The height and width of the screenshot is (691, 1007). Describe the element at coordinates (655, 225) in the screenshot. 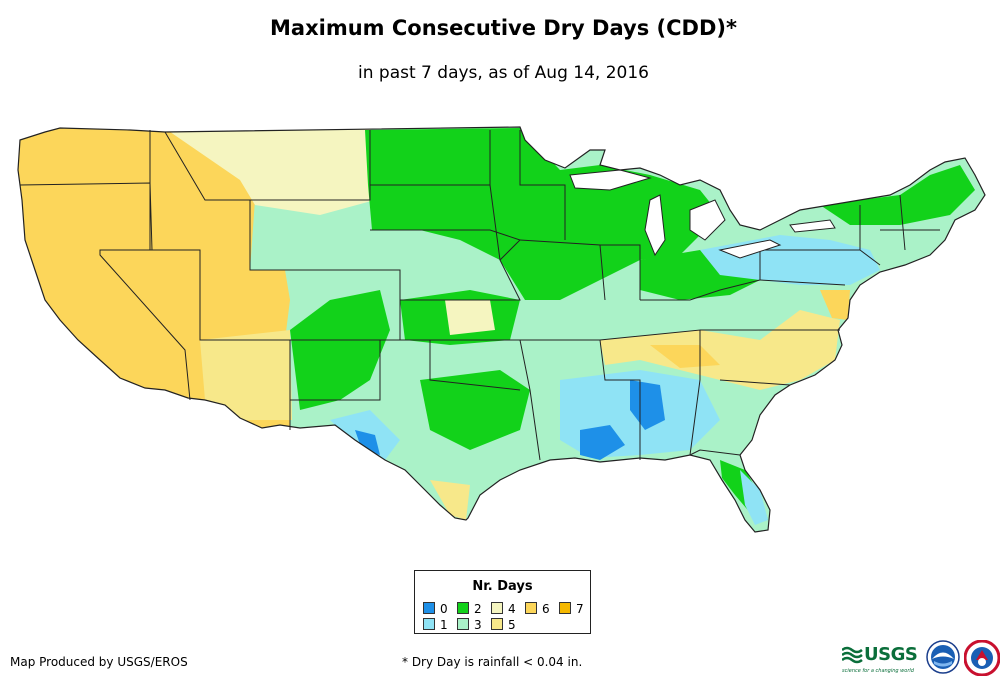

I see `lake-michigan` at that location.